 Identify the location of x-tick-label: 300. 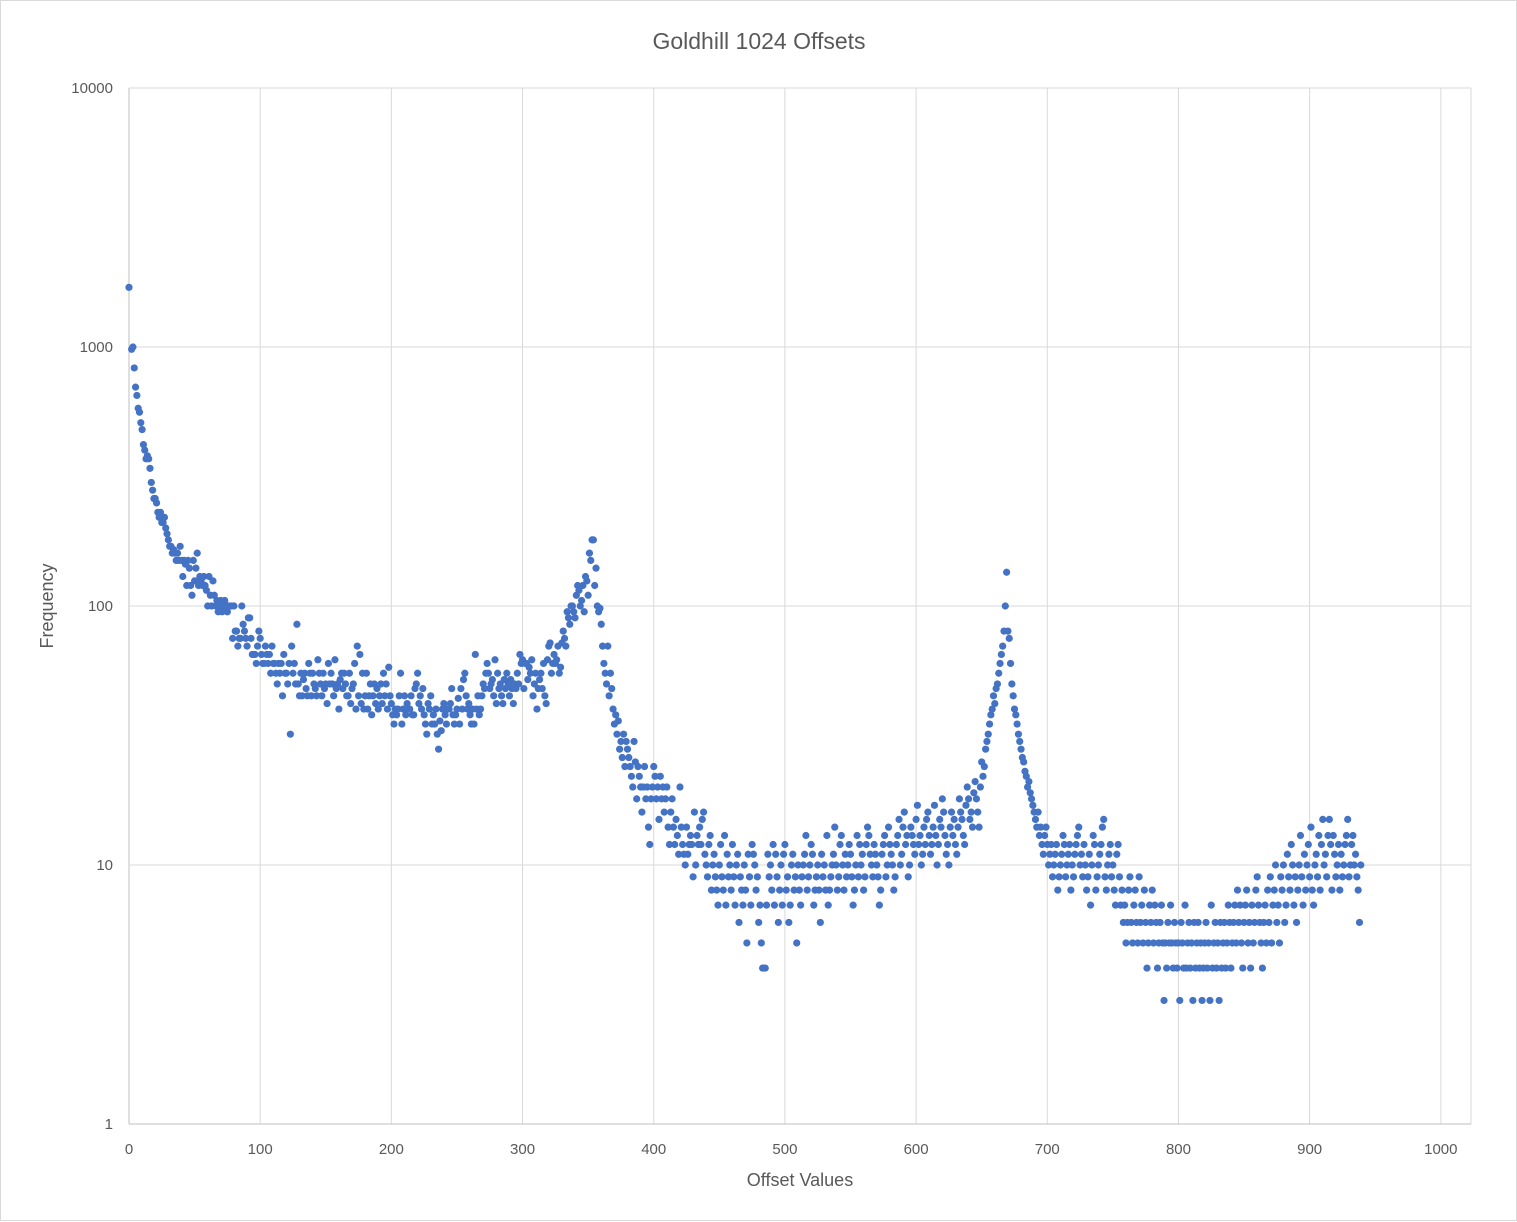
(522, 1149).